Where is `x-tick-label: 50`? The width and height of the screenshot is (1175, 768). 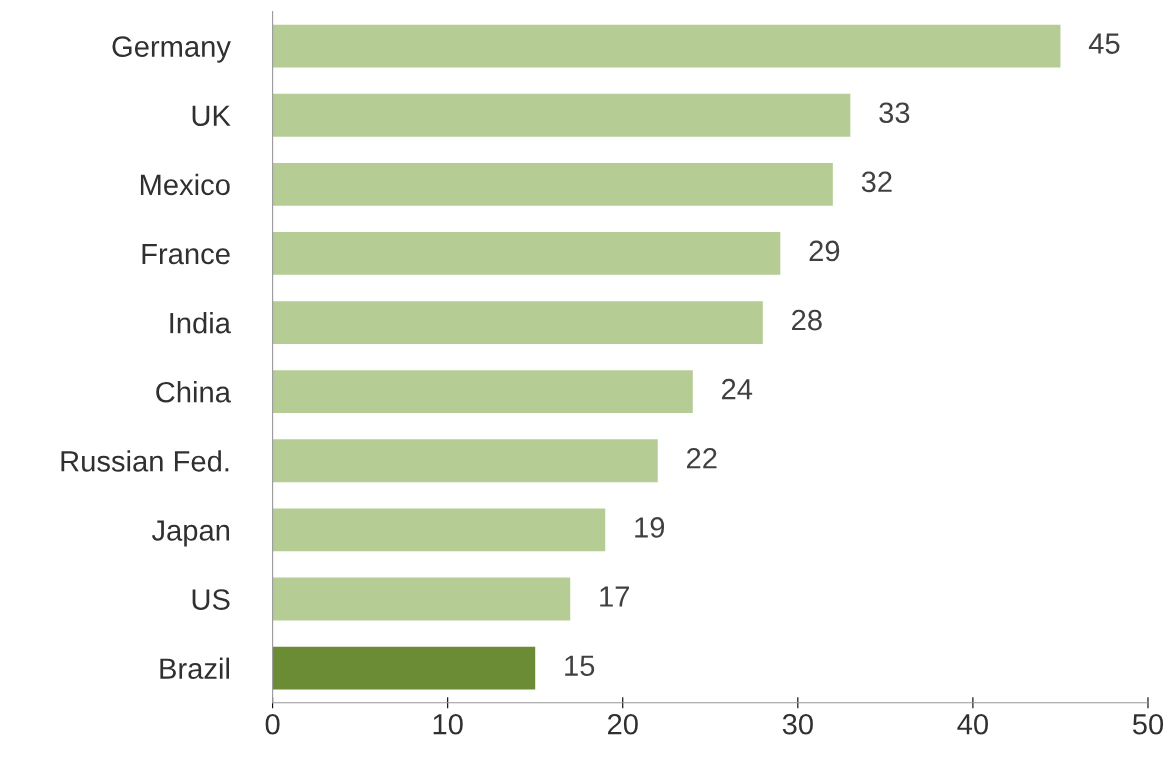 x-tick-label: 50 is located at coordinates (1148, 724).